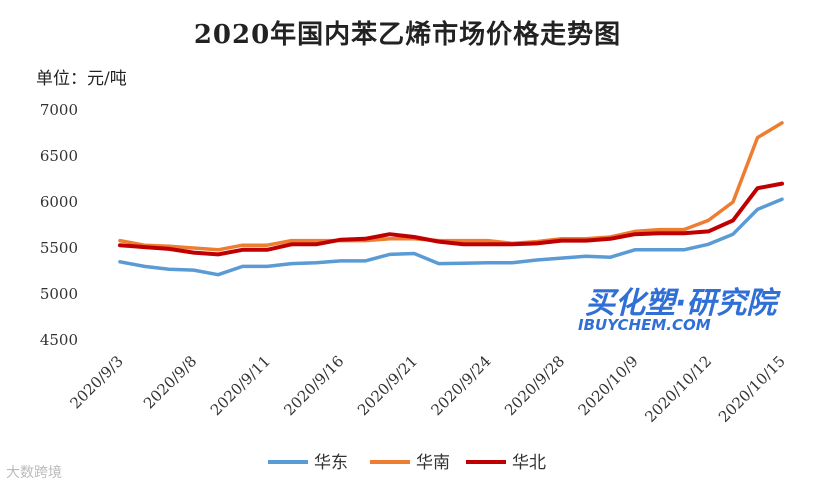  What do you see at coordinates (752, 389) in the screenshot?
I see `x-tick-label: 2020/10/15` at bounding box center [752, 389].